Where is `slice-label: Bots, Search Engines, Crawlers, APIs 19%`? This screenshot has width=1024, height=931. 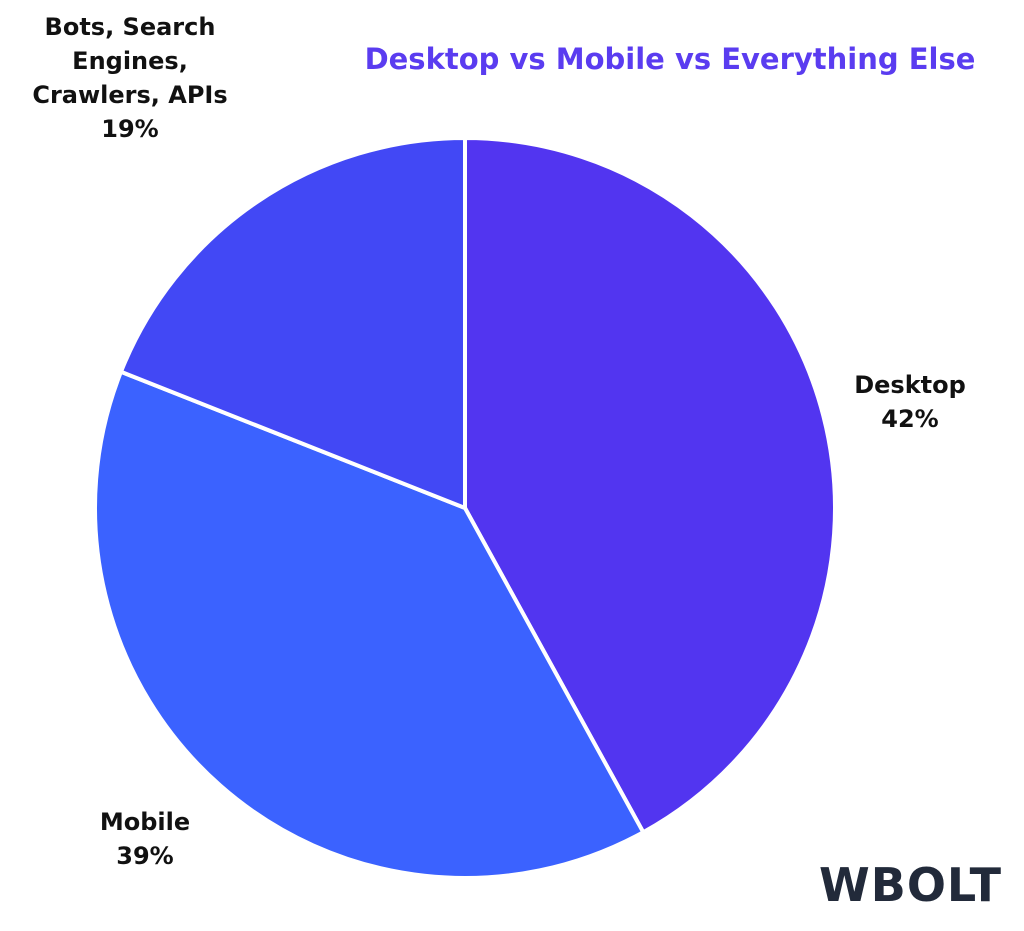
slice-label: Bots, Search Engines, Crawlers, APIs 19% is located at coordinates (130, 78).